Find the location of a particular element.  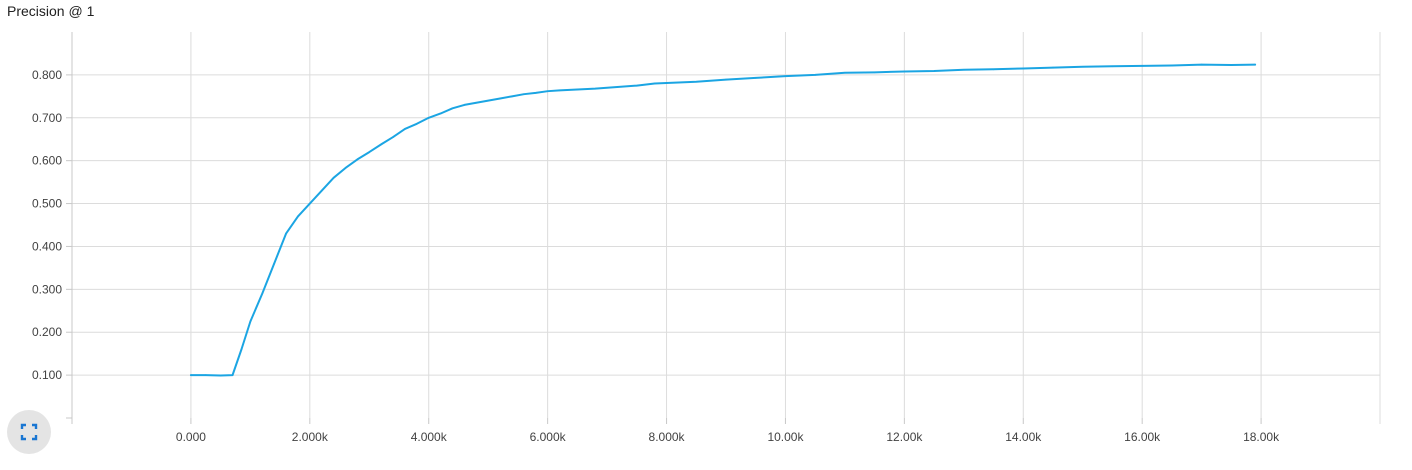

x-tick-label: 10.00k is located at coordinates (785, 437).